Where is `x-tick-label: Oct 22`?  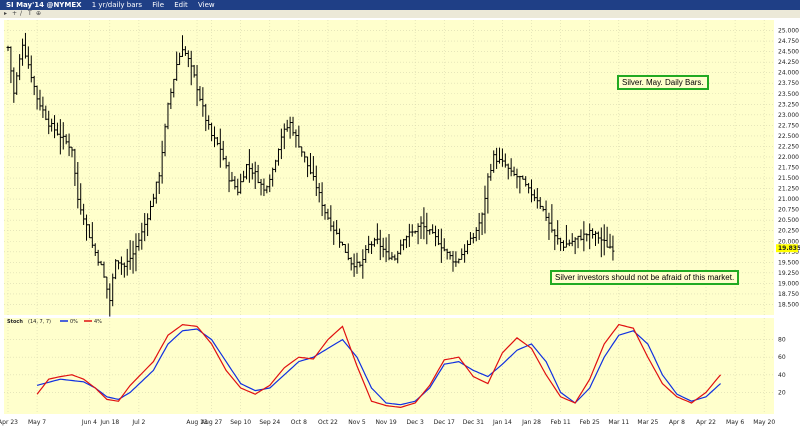 x-tick-label: Oct 22 is located at coordinates (328, 422).